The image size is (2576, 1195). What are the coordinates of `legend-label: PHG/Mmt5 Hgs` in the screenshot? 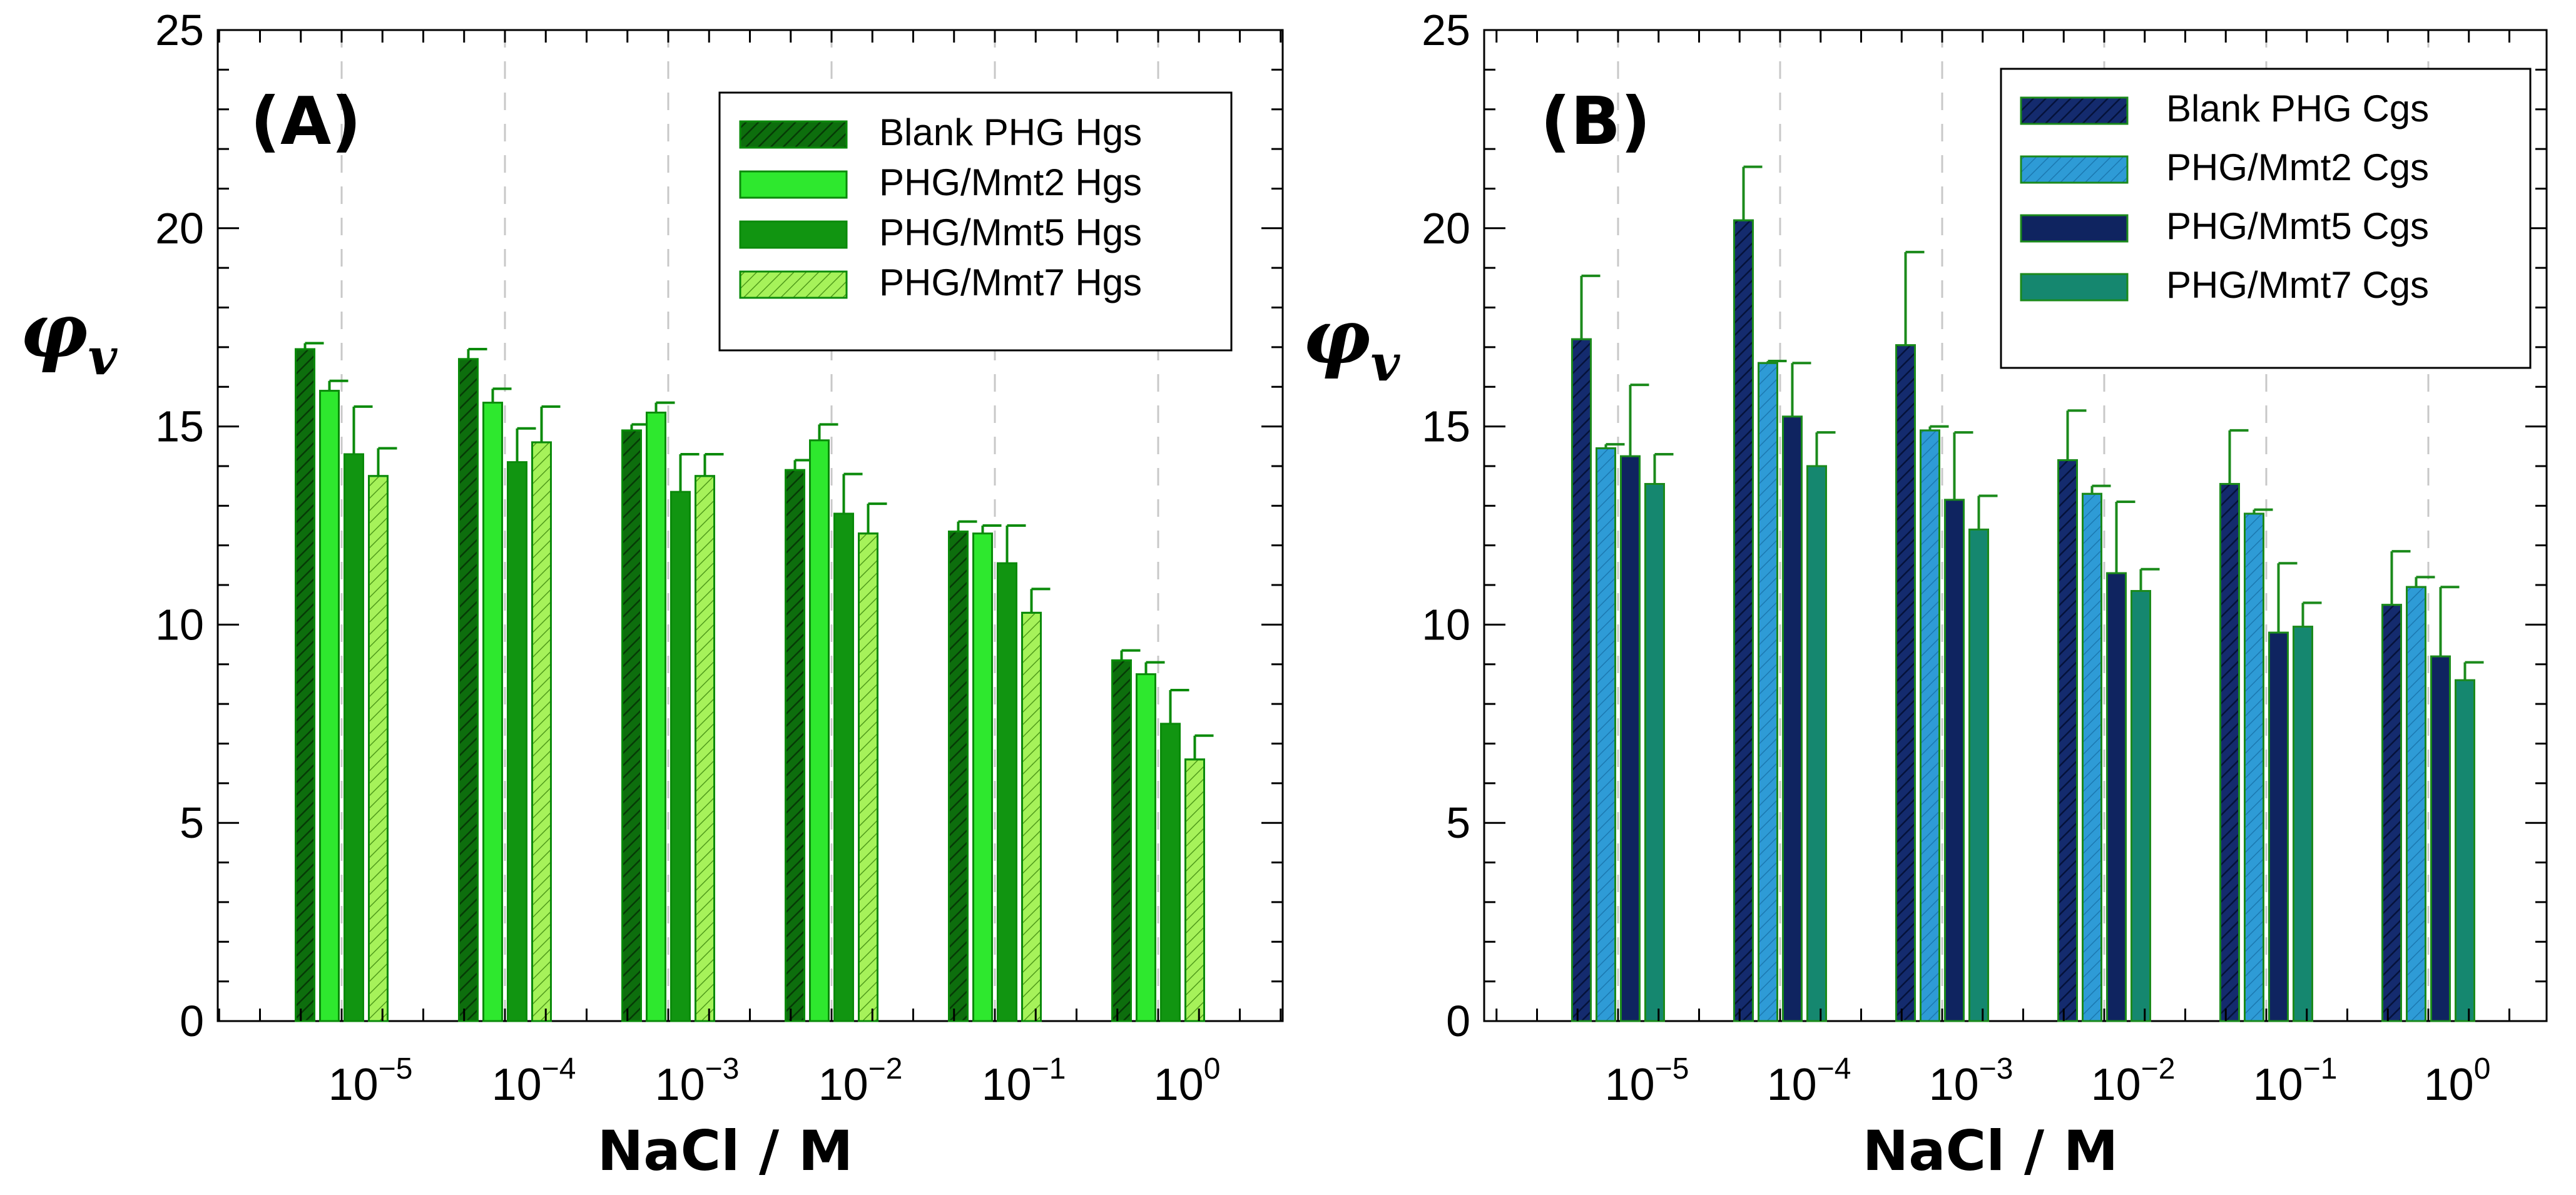 It's located at (1010, 232).